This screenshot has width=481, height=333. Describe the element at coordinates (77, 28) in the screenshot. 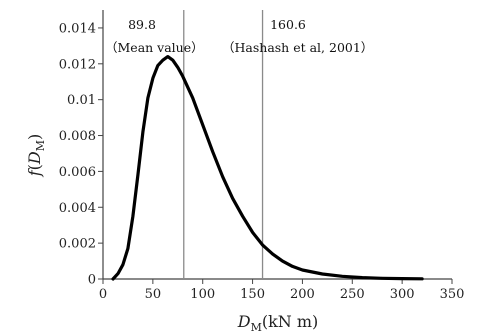

I see `y-tick-label: 0.014` at that location.